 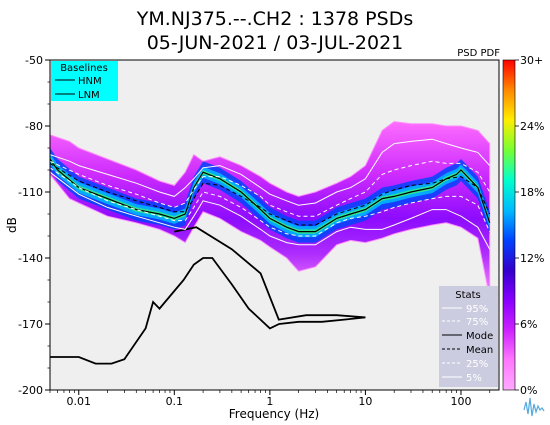 What do you see at coordinates (175, 401) in the screenshot?
I see `x-tick-label: 0.1` at bounding box center [175, 401].